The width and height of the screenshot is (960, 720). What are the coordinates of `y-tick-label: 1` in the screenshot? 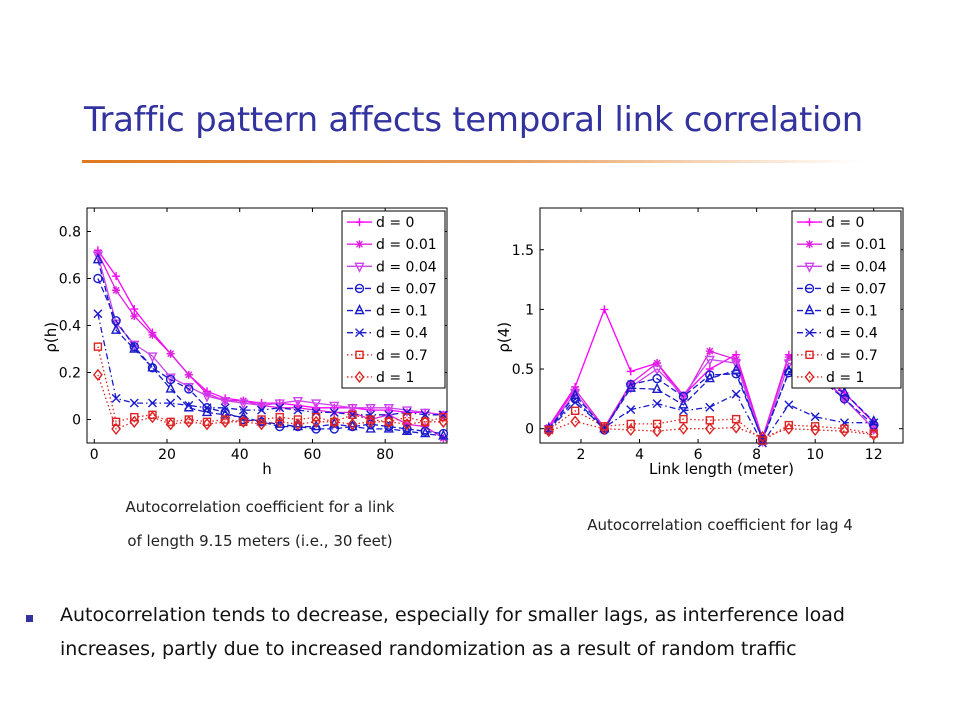 It's located at (529, 310).